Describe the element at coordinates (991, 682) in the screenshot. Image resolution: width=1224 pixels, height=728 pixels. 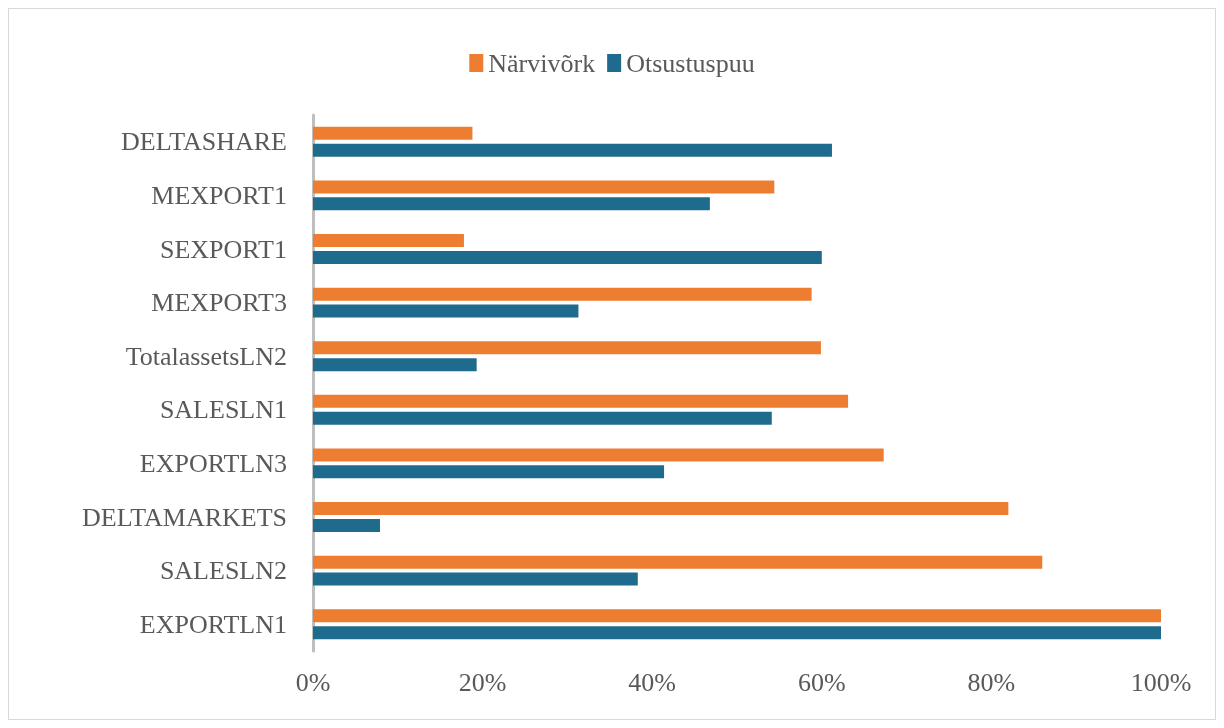
I see `x-tick-label: 80%` at that location.